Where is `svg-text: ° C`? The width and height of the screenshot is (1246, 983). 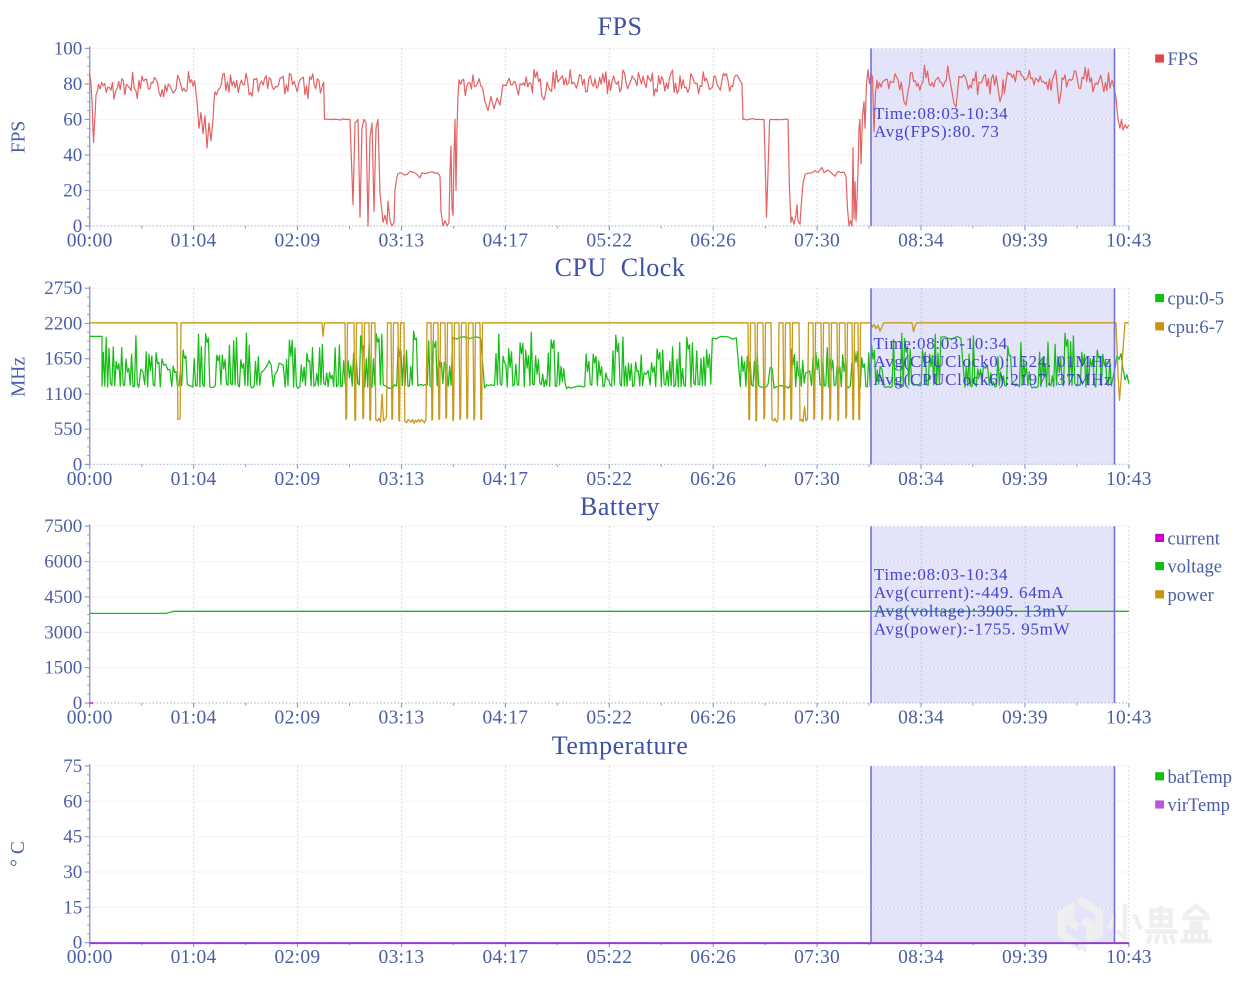
svg-text: ° C is located at coordinates (18, 854).